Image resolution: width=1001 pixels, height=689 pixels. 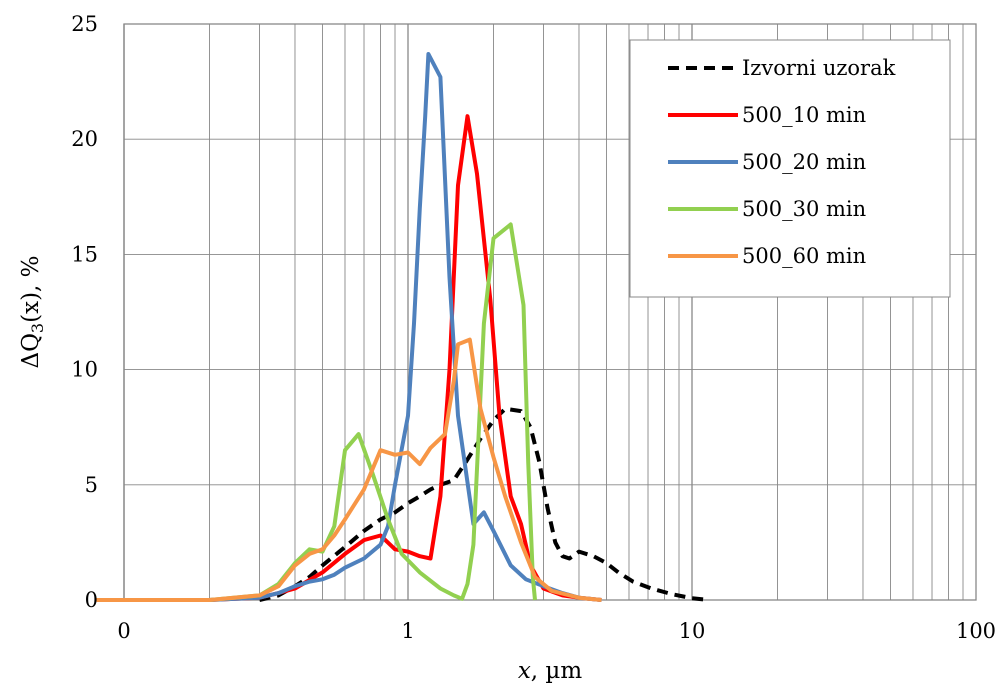 I want to click on y-axis-prefix: ΔQ, so click(x=31, y=350).